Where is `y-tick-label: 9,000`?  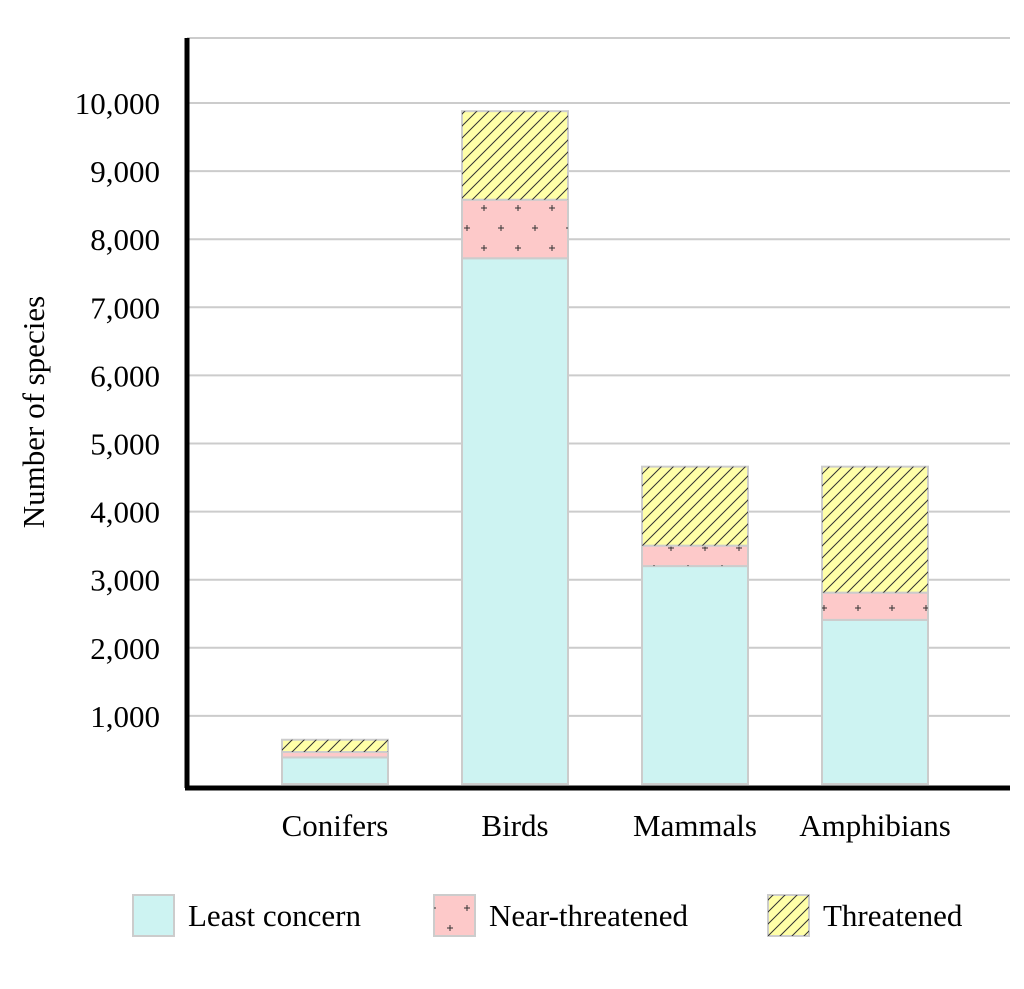
y-tick-label: 9,000 is located at coordinates (125, 171).